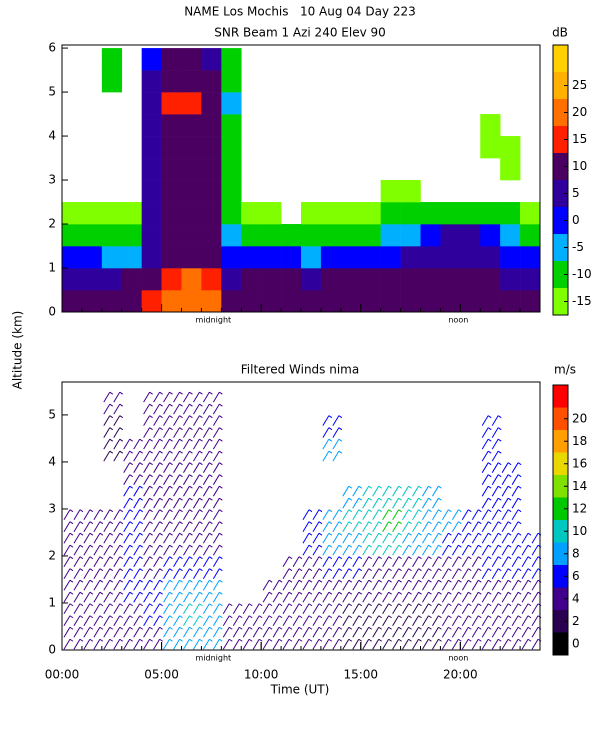 The height and width of the screenshot is (750, 600). I want to click on y-tick-label: 6, so click(52, 48).